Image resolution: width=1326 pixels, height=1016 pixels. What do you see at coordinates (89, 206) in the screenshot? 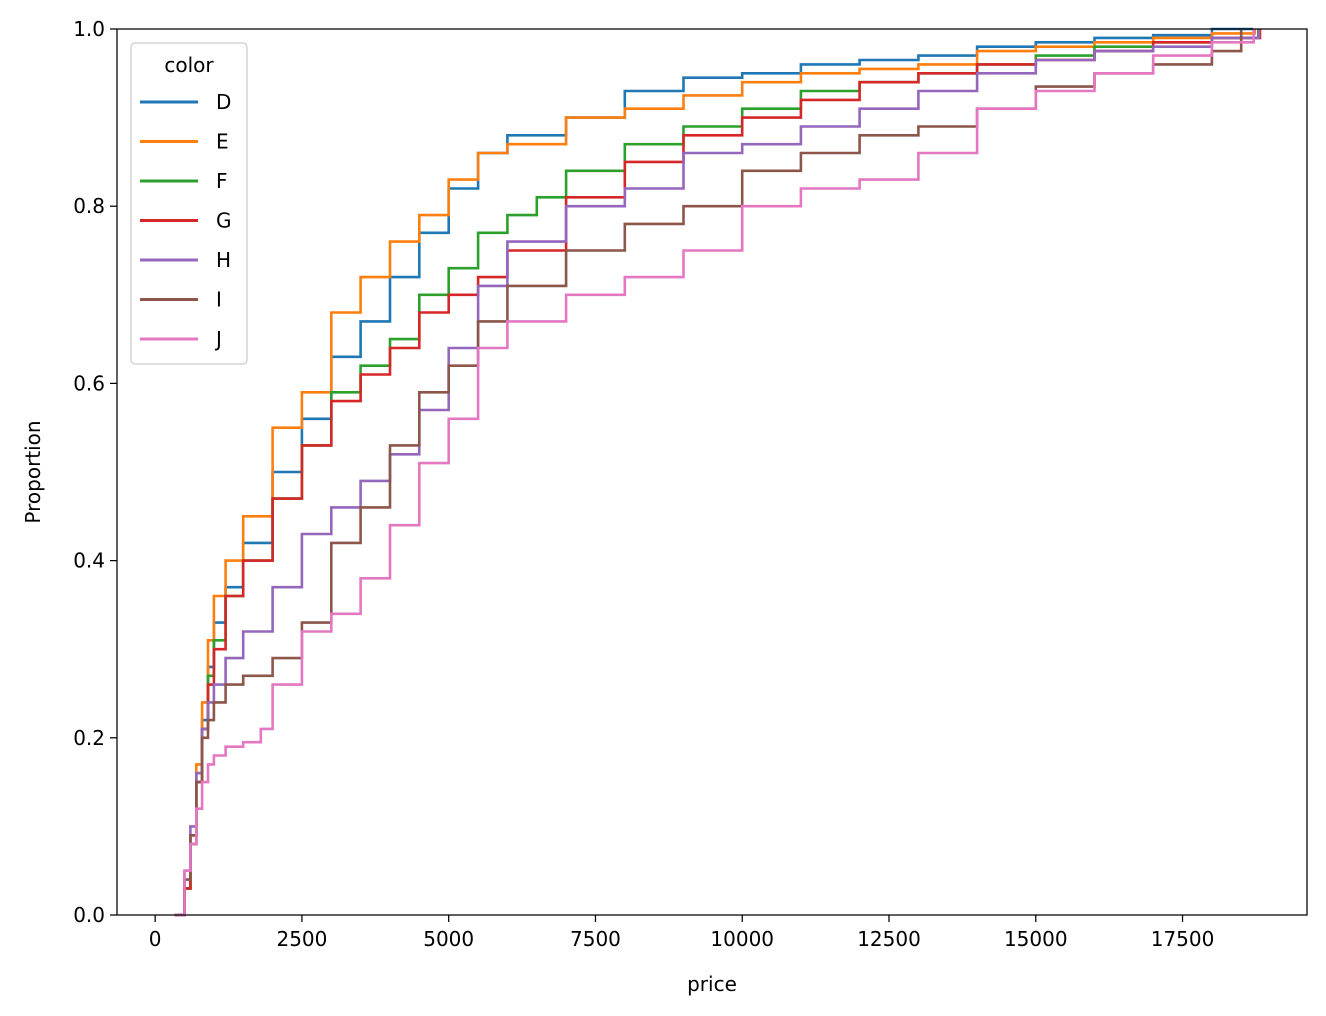
I see `y-tick-label: 0.8` at bounding box center [89, 206].